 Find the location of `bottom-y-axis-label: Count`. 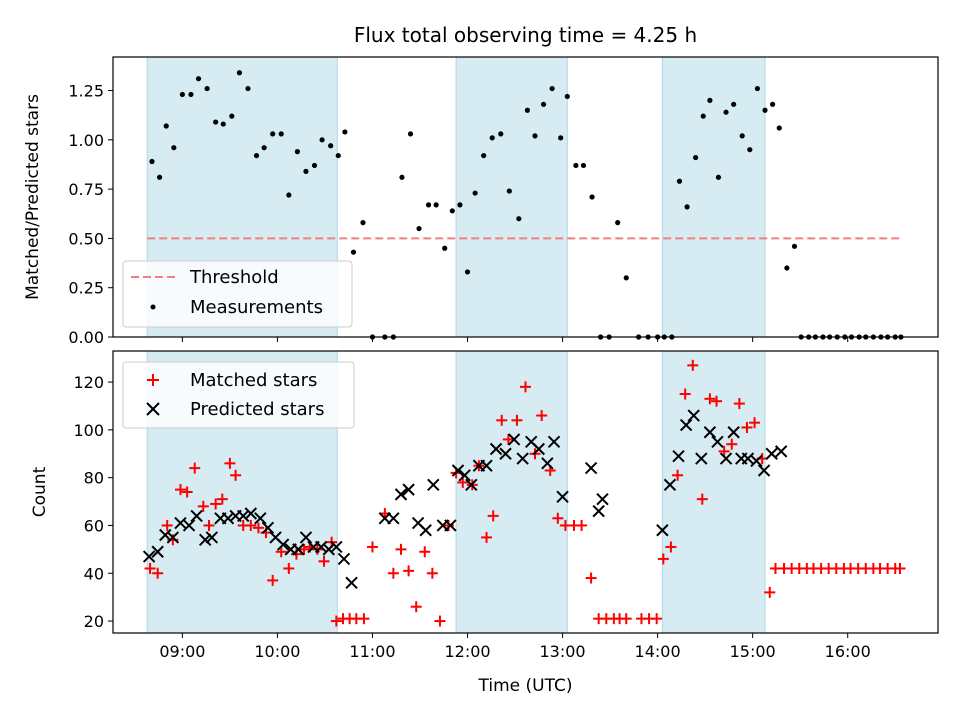

bottom-y-axis-label: Count is located at coordinates (40, 491).